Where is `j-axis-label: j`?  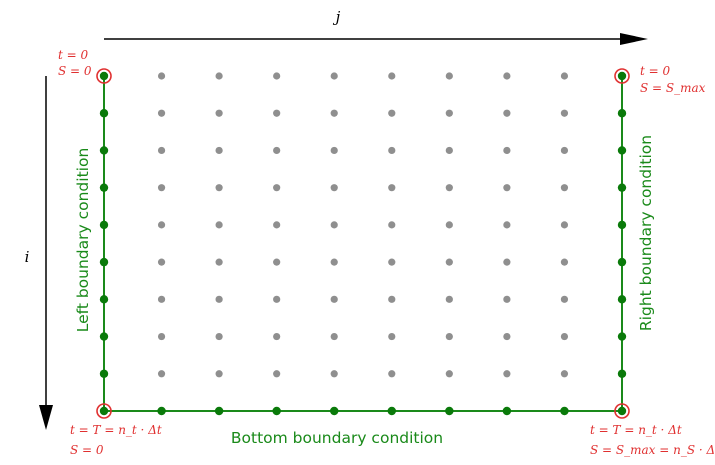 j-axis-label: j is located at coordinates (337, 17).